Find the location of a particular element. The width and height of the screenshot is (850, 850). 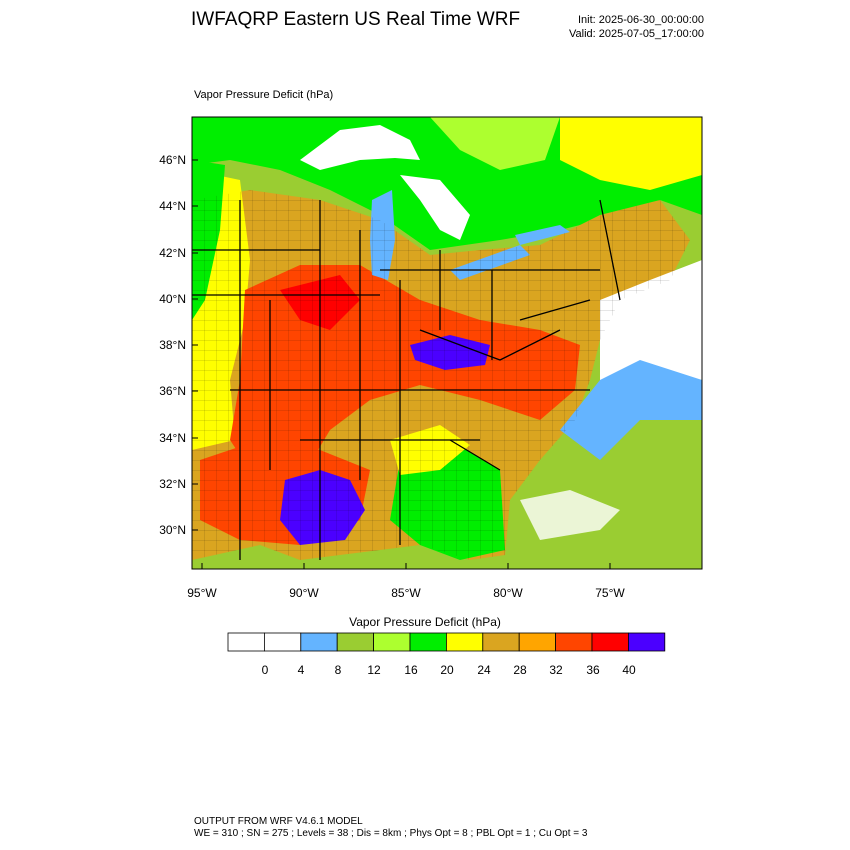

cb-tick-32: 32 is located at coordinates (556, 670).